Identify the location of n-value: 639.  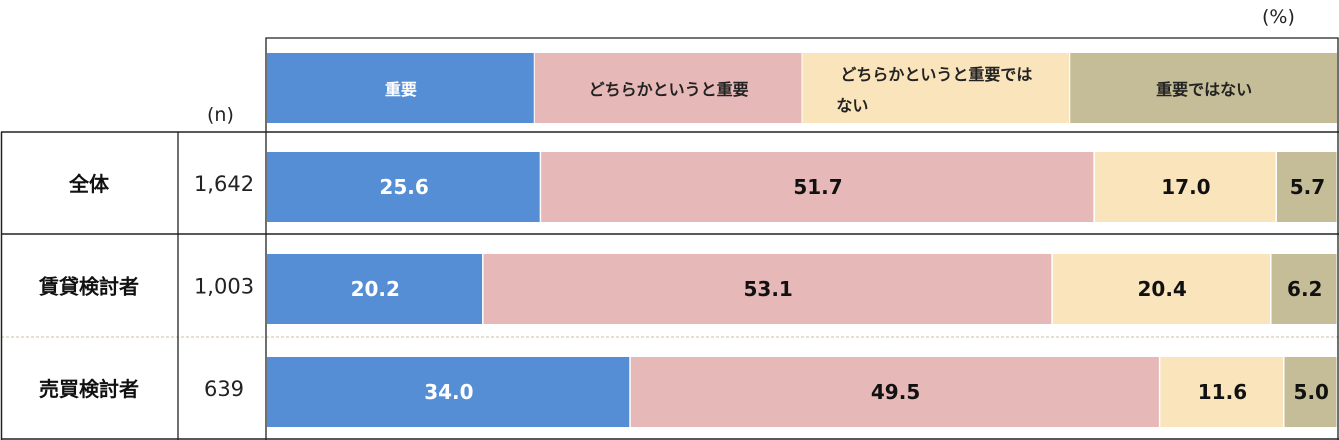
(224, 389).